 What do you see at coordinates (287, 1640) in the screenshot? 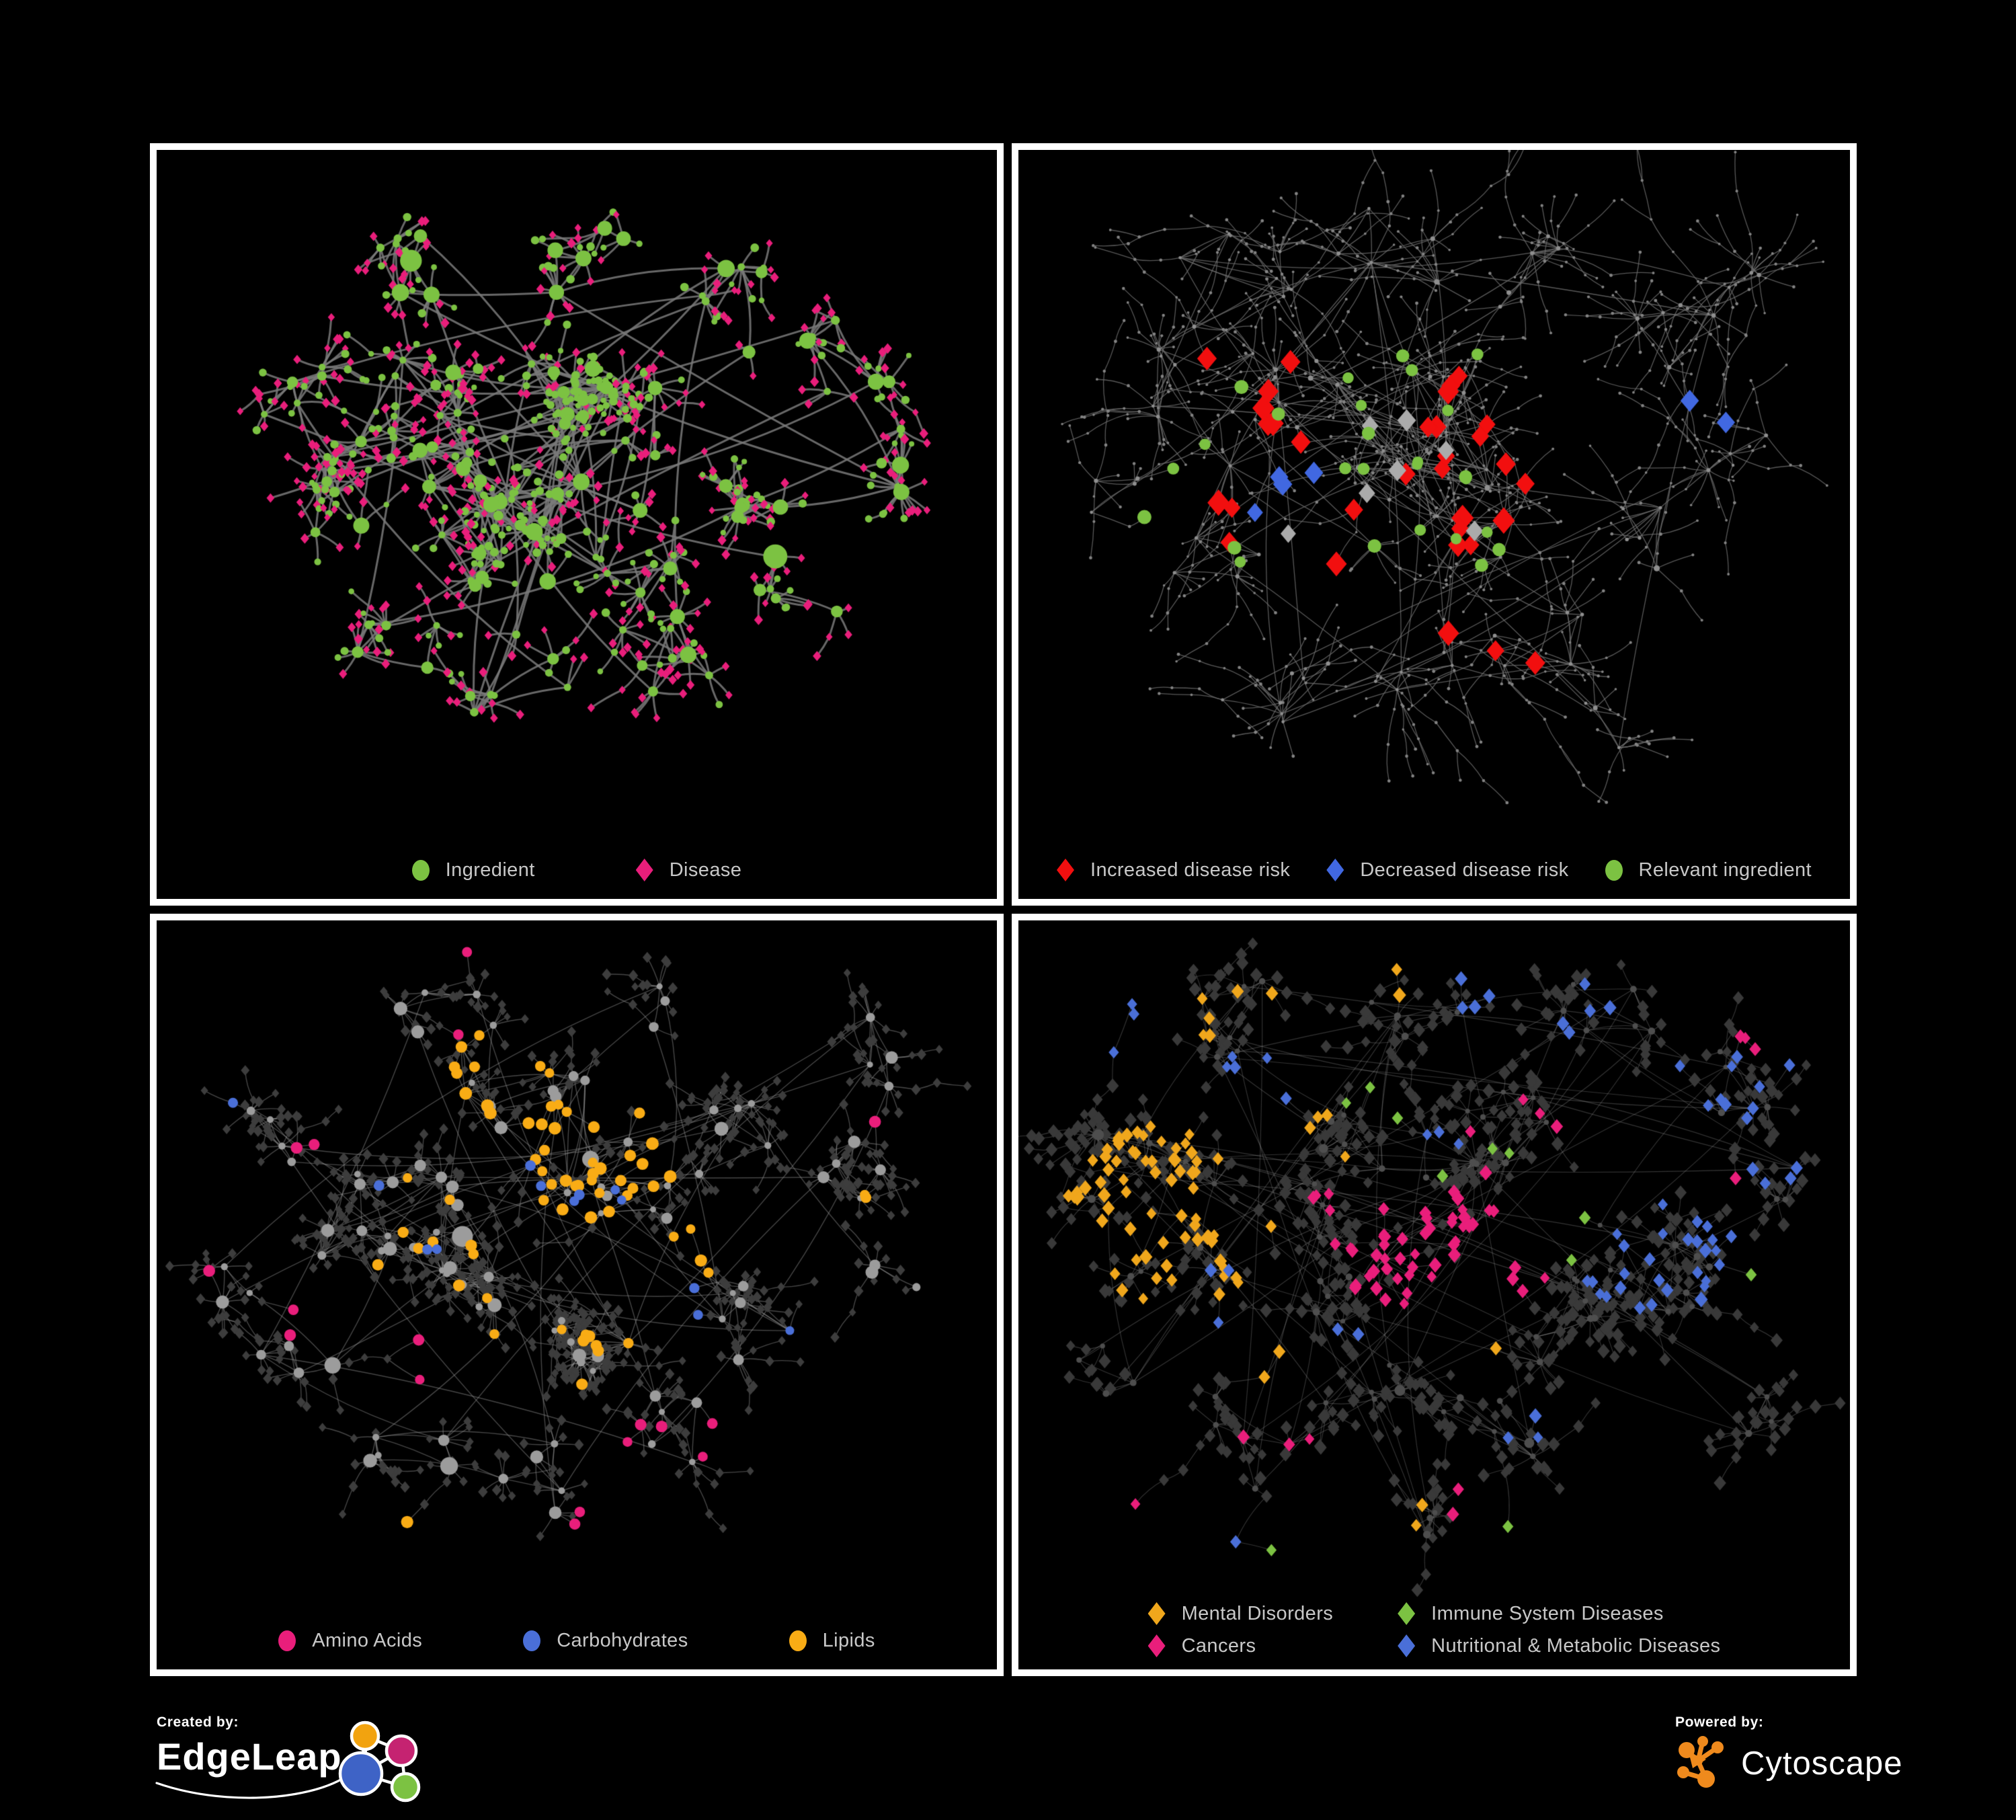
I see `amino-acids-circle-swatch` at bounding box center [287, 1640].